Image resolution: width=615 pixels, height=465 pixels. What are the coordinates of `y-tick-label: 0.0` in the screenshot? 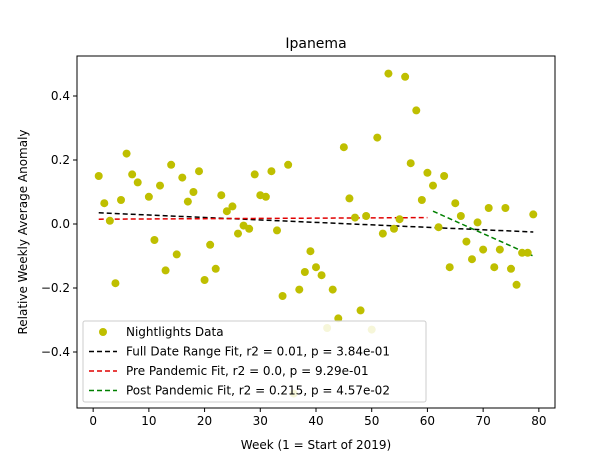 It's located at (60, 224).